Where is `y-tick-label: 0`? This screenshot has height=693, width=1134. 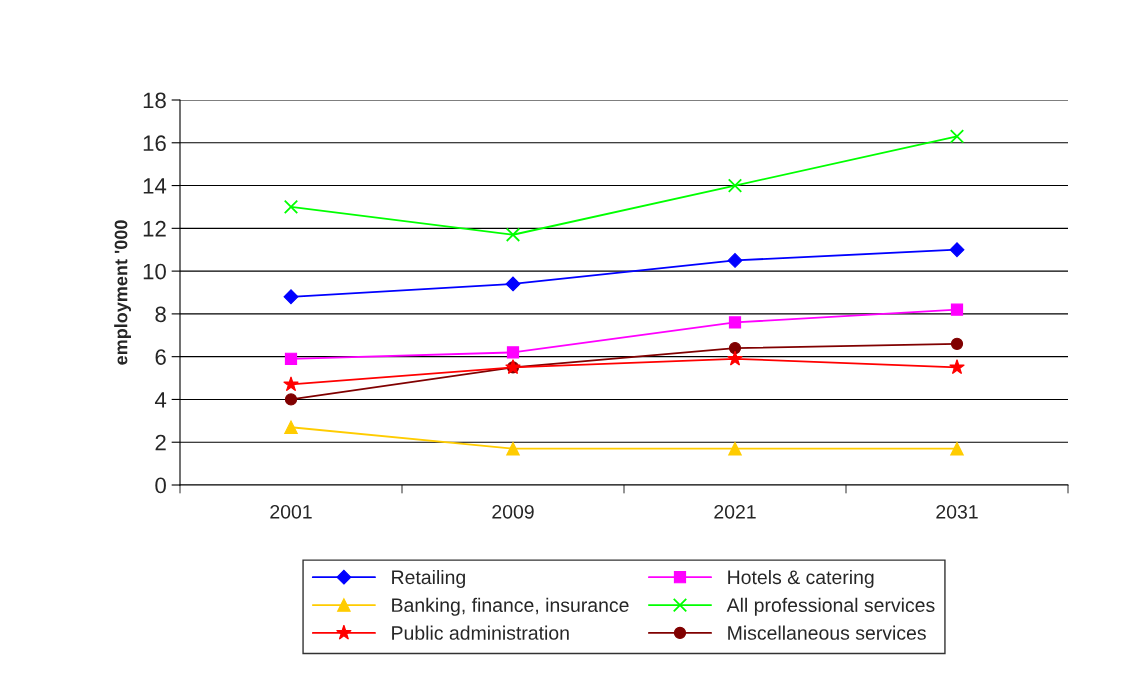 y-tick-label: 0 is located at coordinates (160, 485).